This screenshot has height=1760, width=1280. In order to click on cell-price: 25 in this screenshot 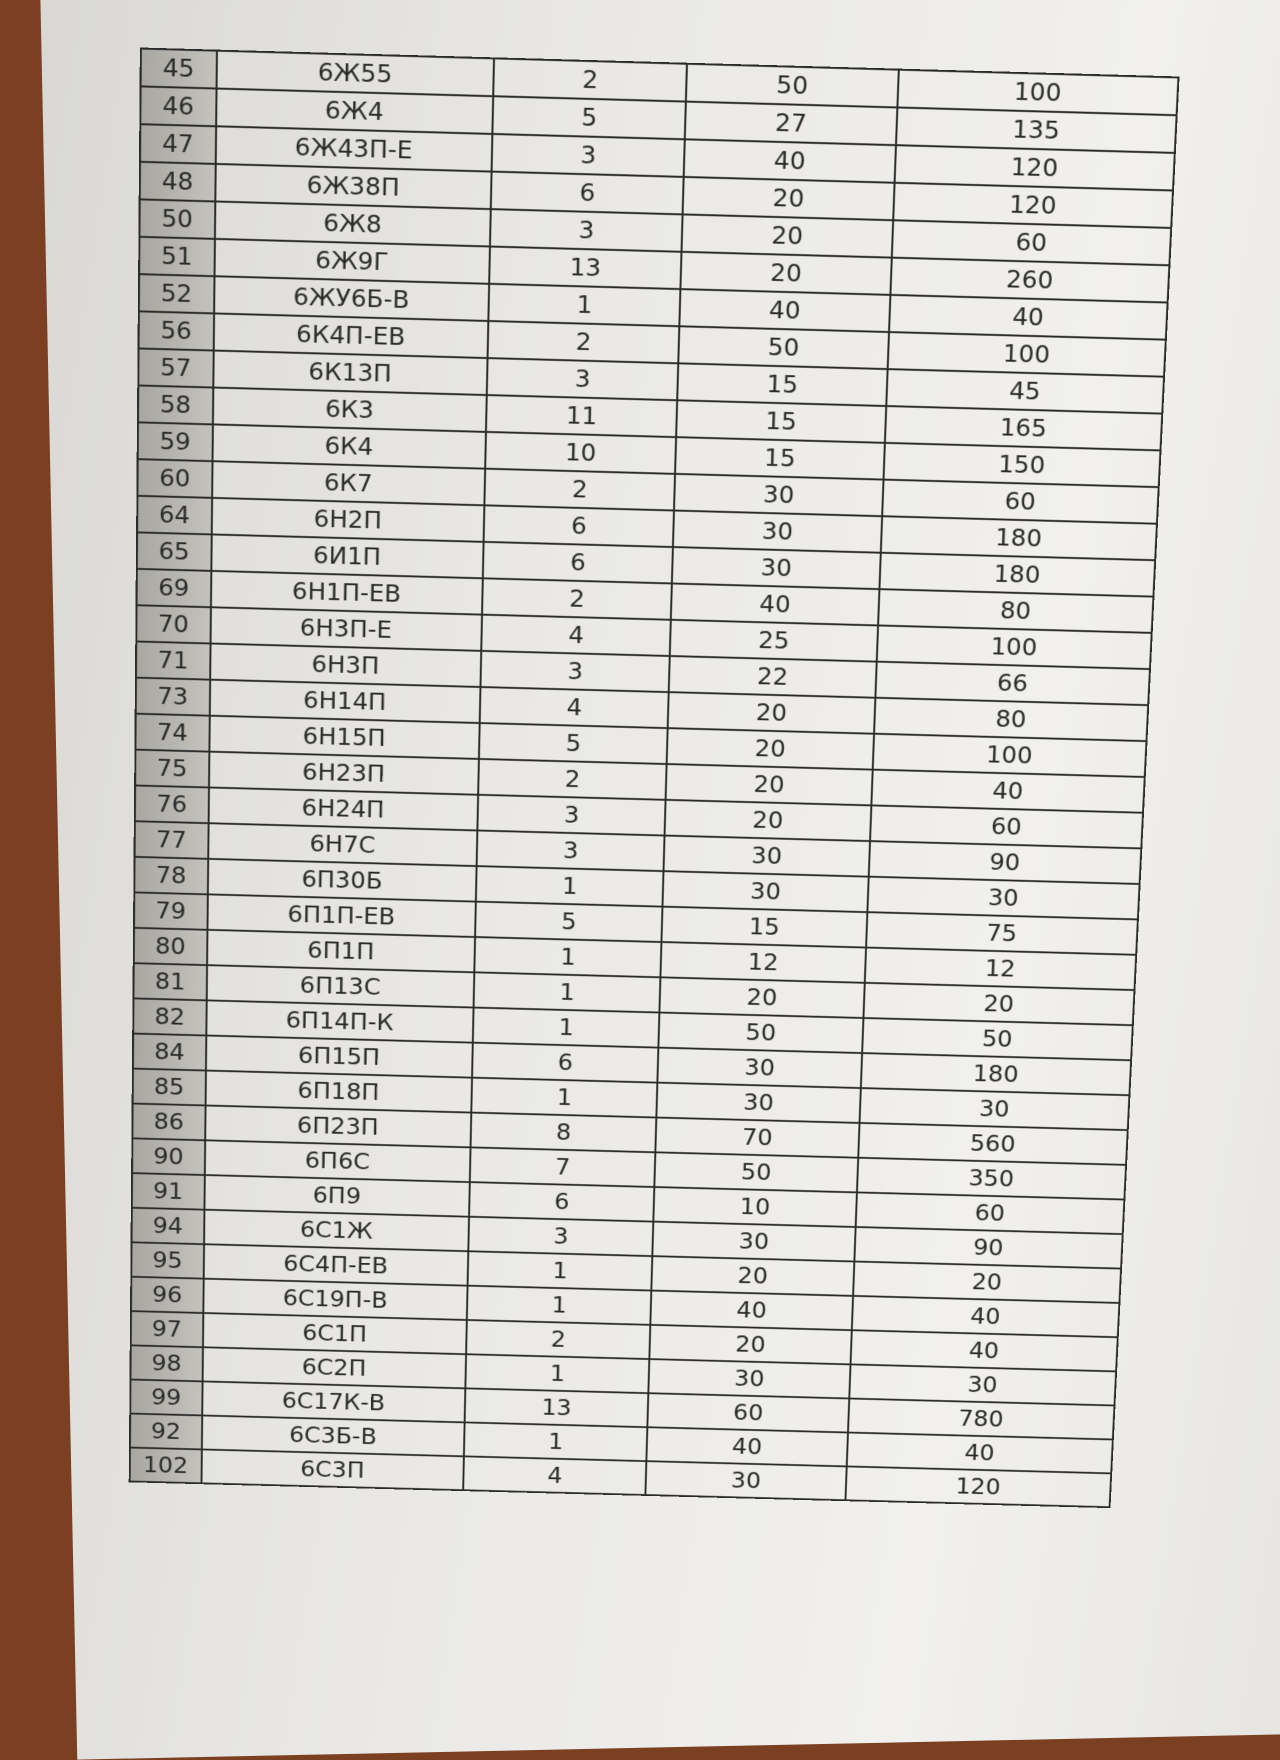, I will do `click(774, 641)`.